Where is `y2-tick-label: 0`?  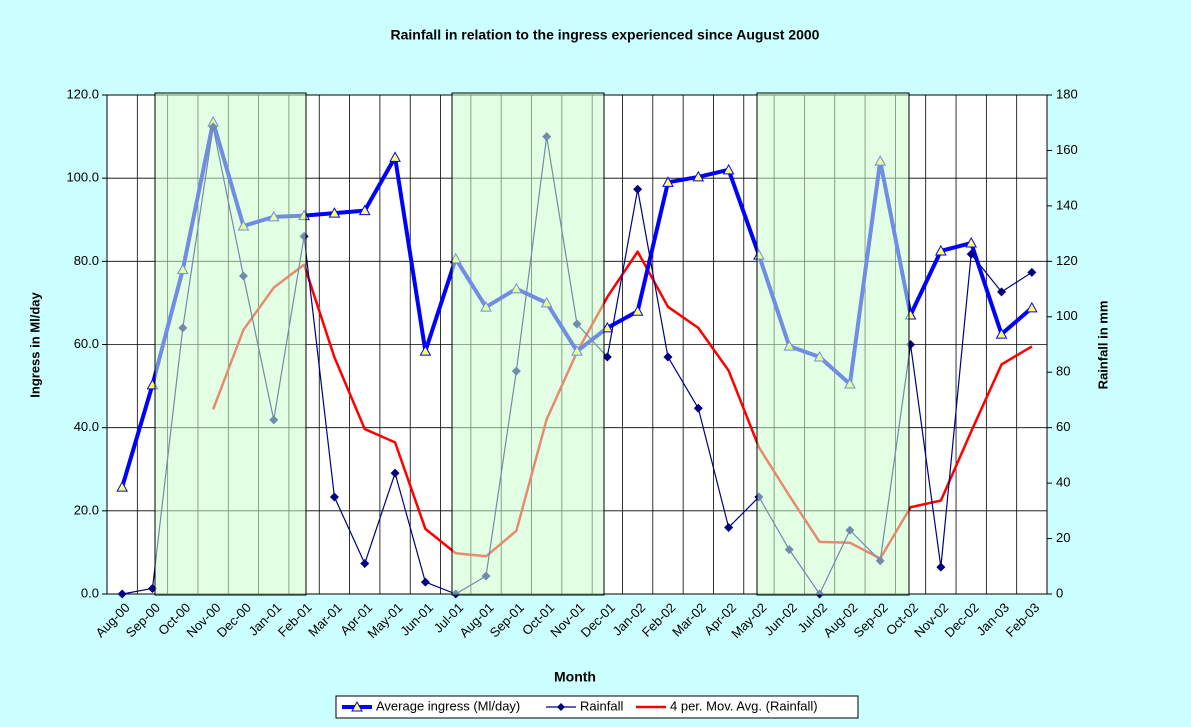 y2-tick-label: 0 is located at coordinates (1059, 592).